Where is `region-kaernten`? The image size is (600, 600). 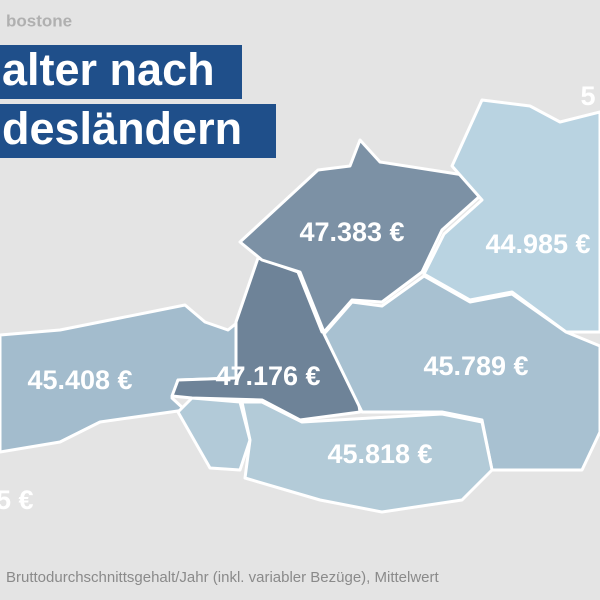
region-kaernten is located at coordinates (367, 457).